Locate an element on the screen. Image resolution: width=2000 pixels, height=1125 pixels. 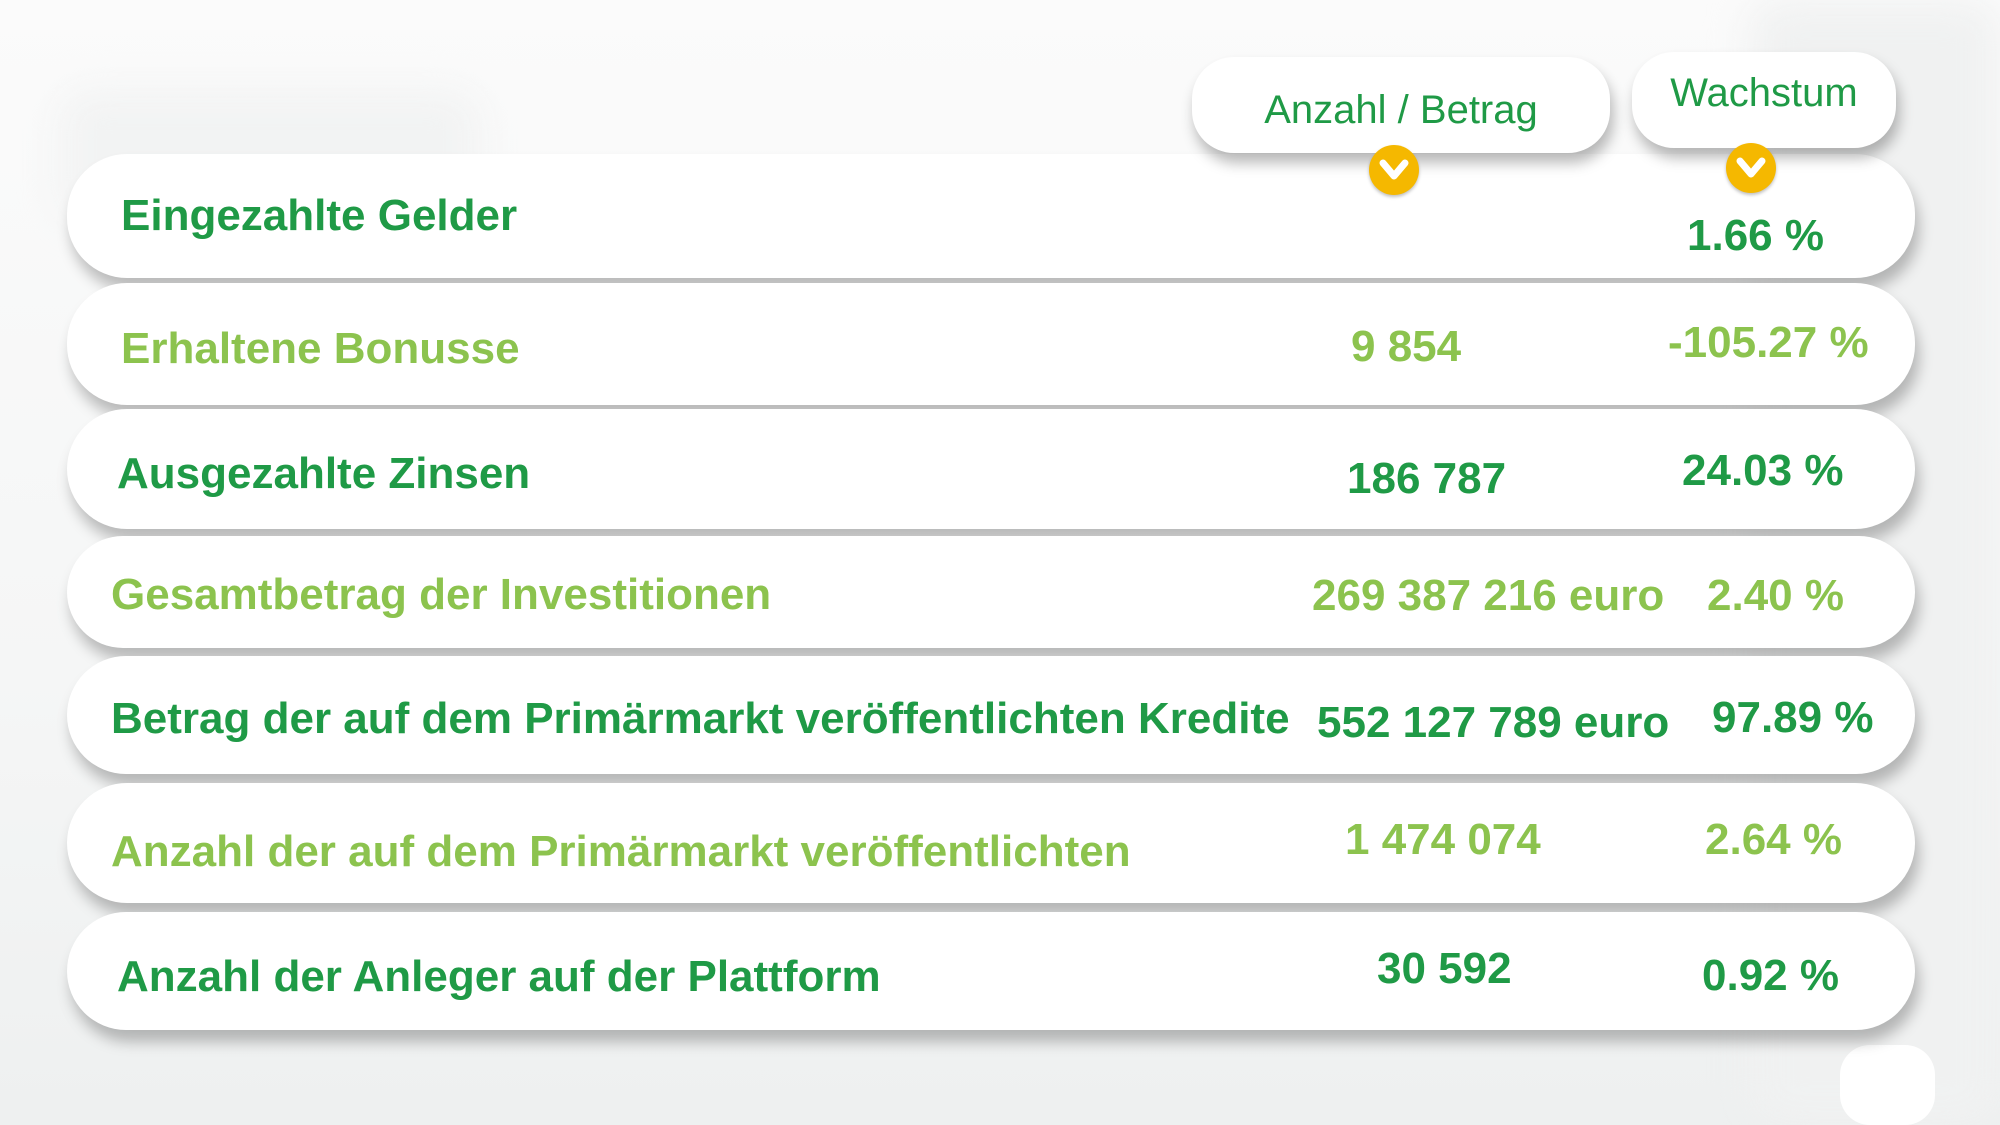
row-value: 186 787 is located at coordinates (1427, 478).